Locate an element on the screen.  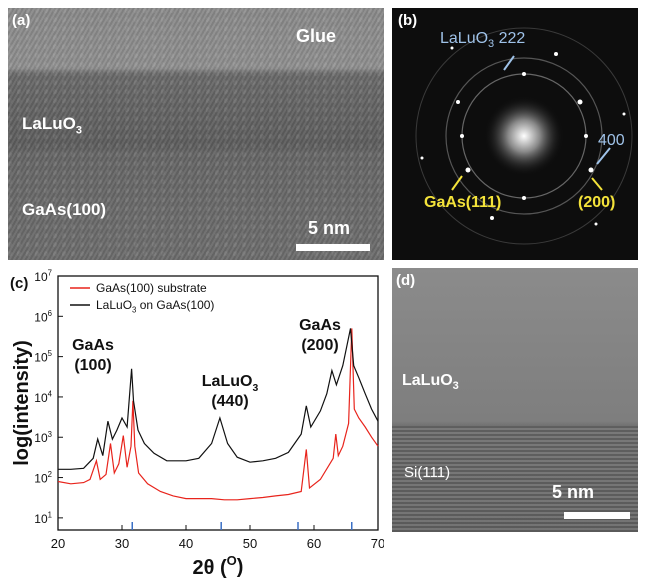
x-tick-label-1: 30 is located at coordinates (122, 543).